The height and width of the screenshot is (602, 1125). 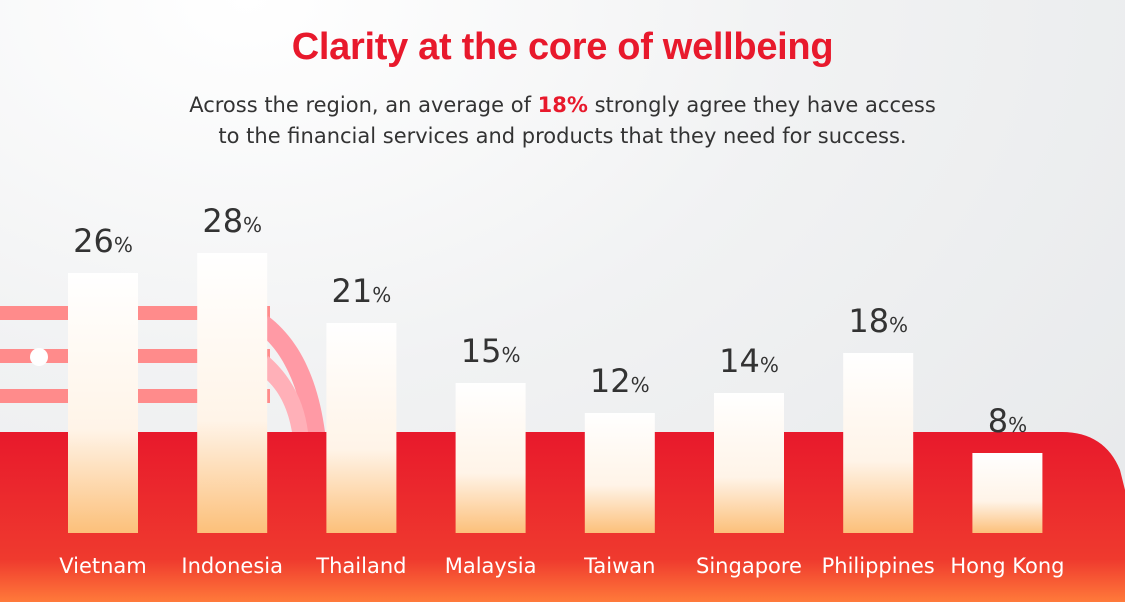 I want to click on data-label: 28%, so click(x=232, y=221).